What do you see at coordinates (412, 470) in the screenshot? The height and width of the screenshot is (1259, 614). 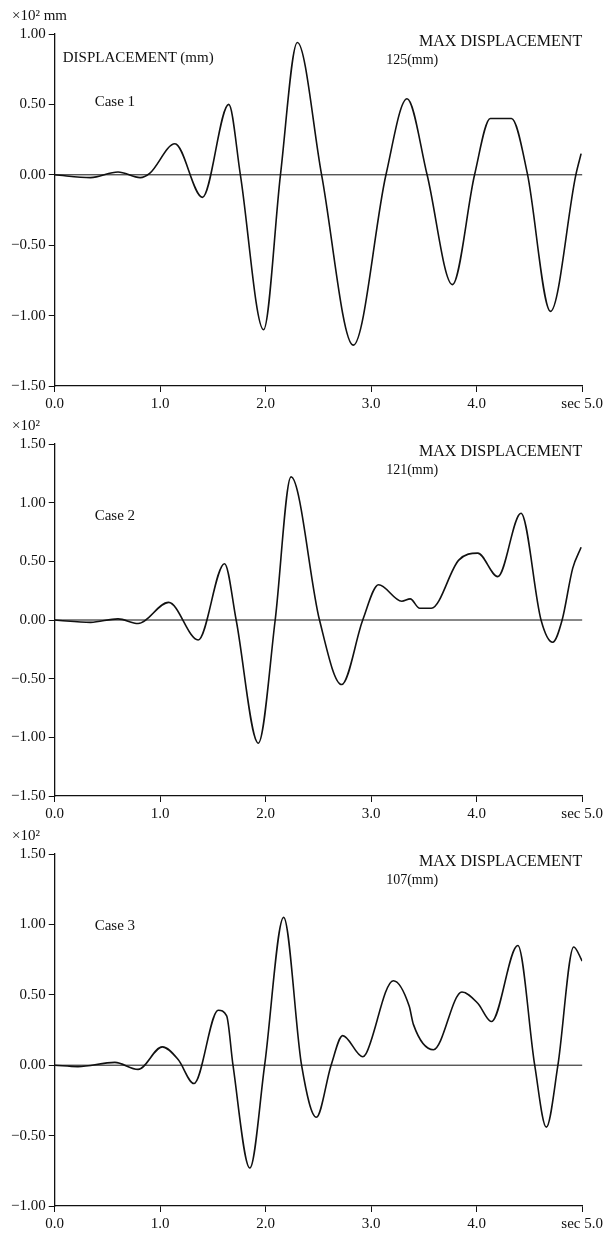 I see `annotation: 121(mm)` at bounding box center [412, 470].